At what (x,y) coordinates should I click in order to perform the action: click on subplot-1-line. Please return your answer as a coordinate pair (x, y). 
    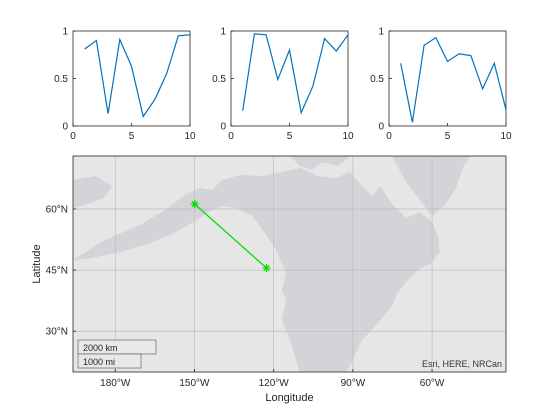
    Looking at the image, I should click on (137, 76).